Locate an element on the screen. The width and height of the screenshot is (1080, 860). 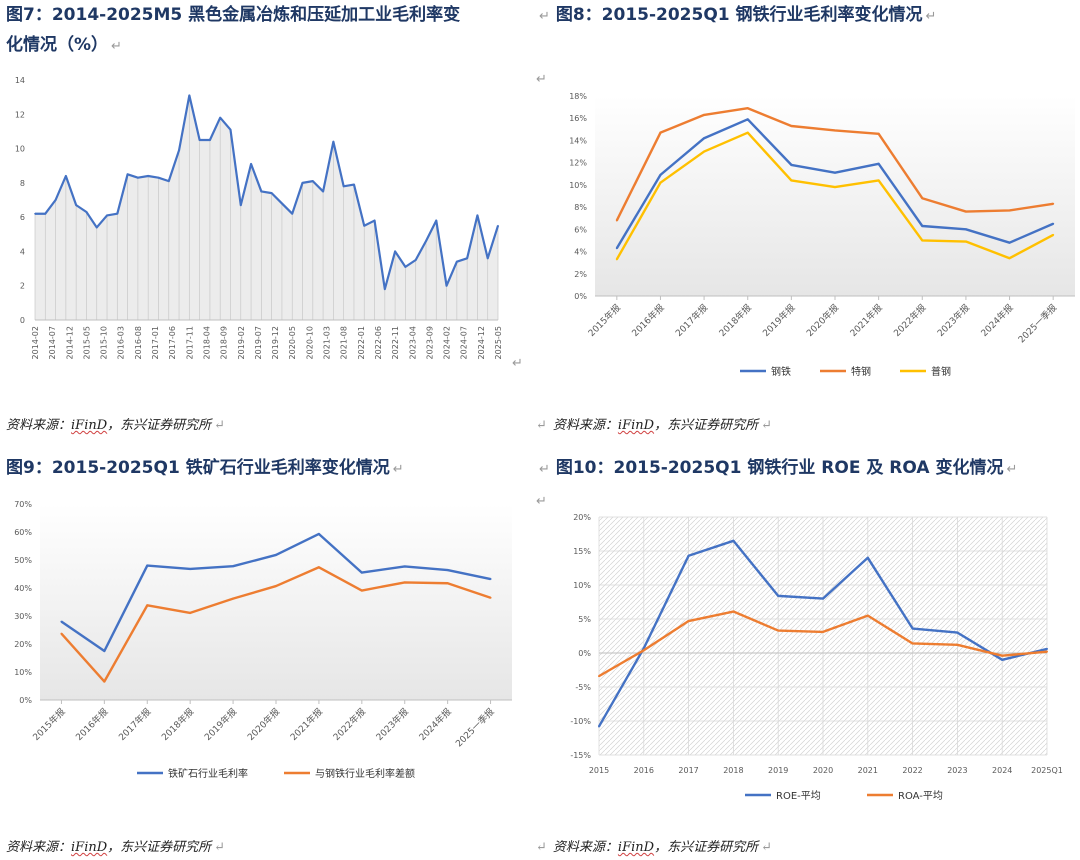
x-tick-label: 2020年报 is located at coordinates (263, 724).